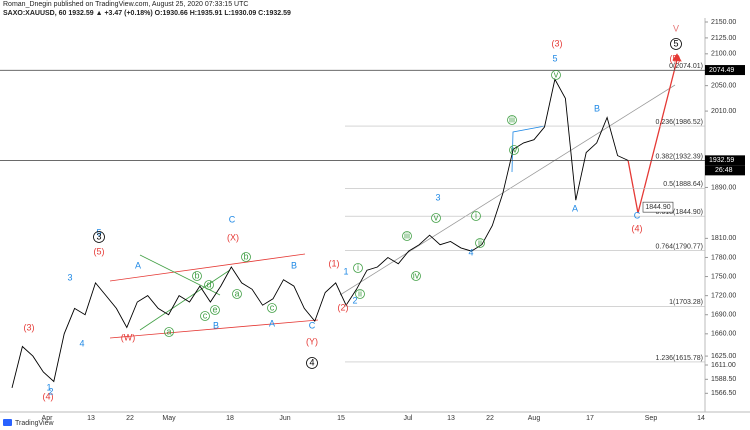 The height and width of the screenshot is (430, 750). What do you see at coordinates (723, 393) in the screenshot?
I see `y-tick-label: 1566.50` at bounding box center [723, 393].